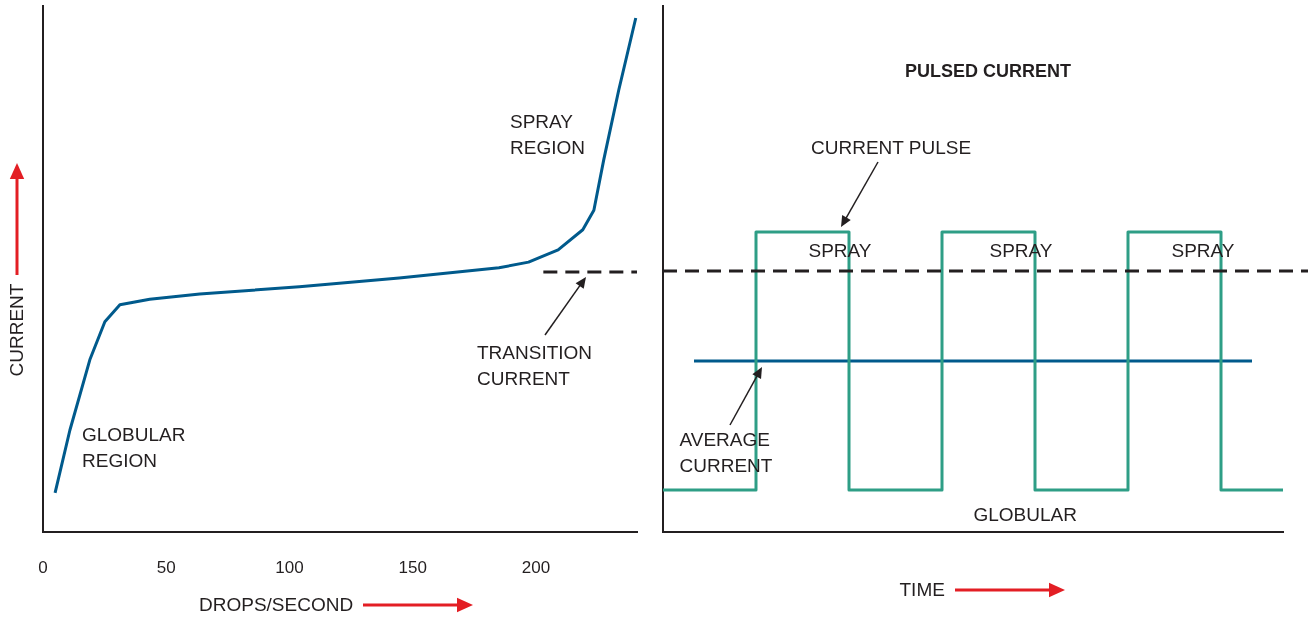 This screenshot has width=1316, height=619. I want to click on x-tick-label: 150, so click(412, 567).